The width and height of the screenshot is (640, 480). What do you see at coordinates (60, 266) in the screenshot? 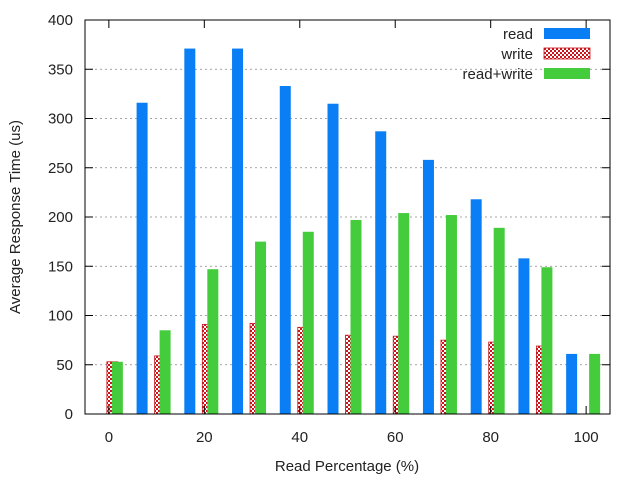
I see `y-tick-label: 150` at bounding box center [60, 266].